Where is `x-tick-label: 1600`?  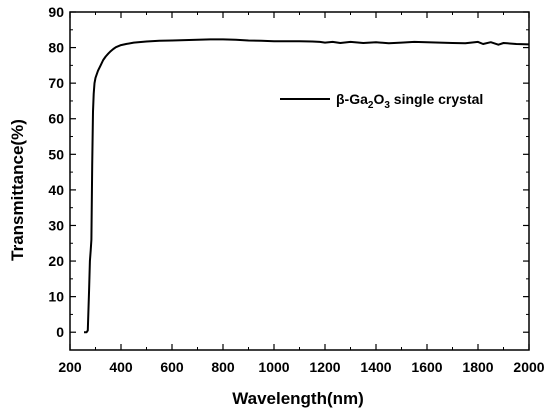 x-tick-label: 1600 is located at coordinates (426, 367).